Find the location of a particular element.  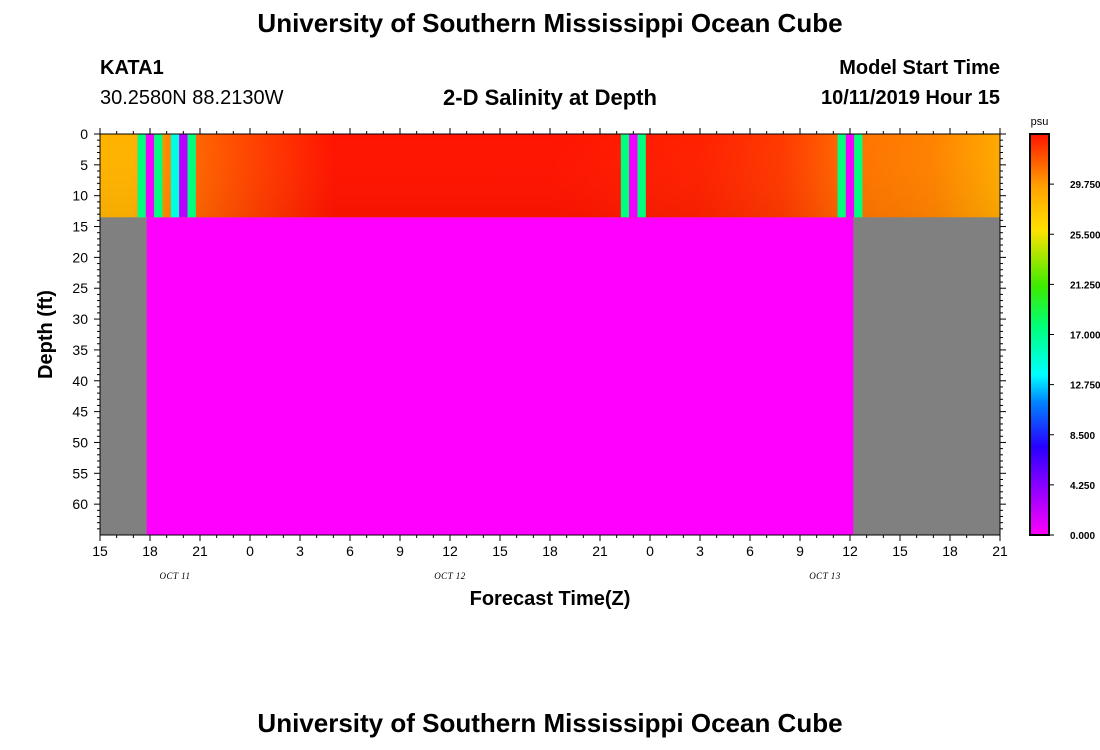

surface-depth-shading is located at coordinates (550, 176).